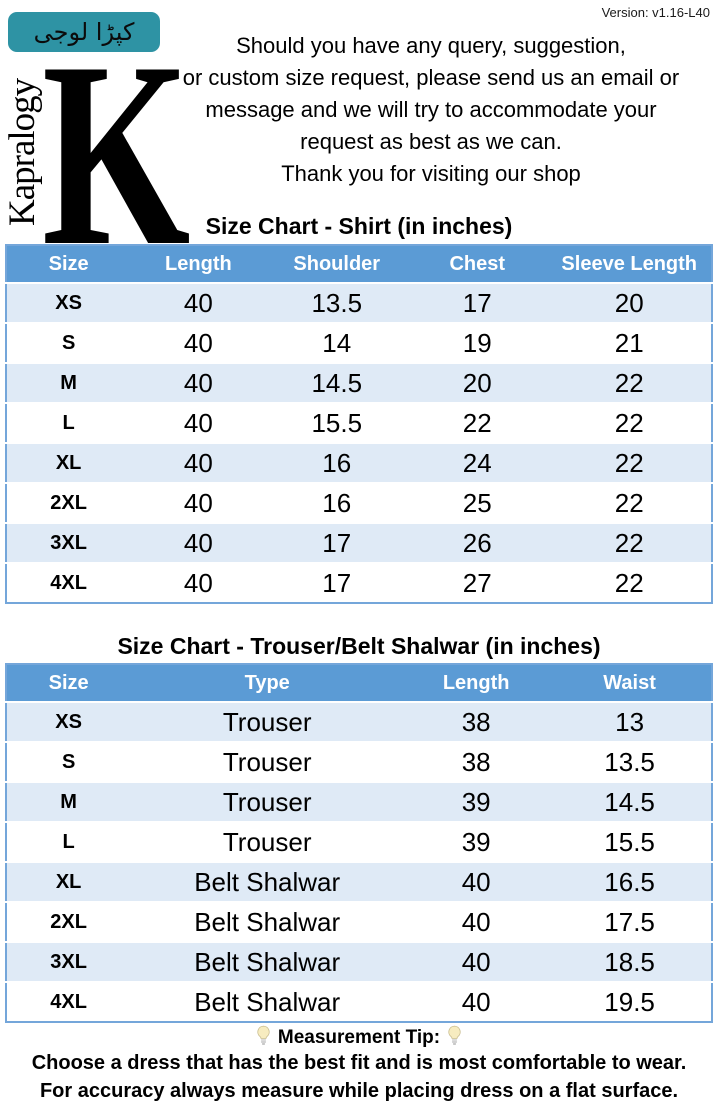 The image size is (718, 1110). Describe the element at coordinates (630, 721) in the screenshot. I see `value-cell: 13` at that location.